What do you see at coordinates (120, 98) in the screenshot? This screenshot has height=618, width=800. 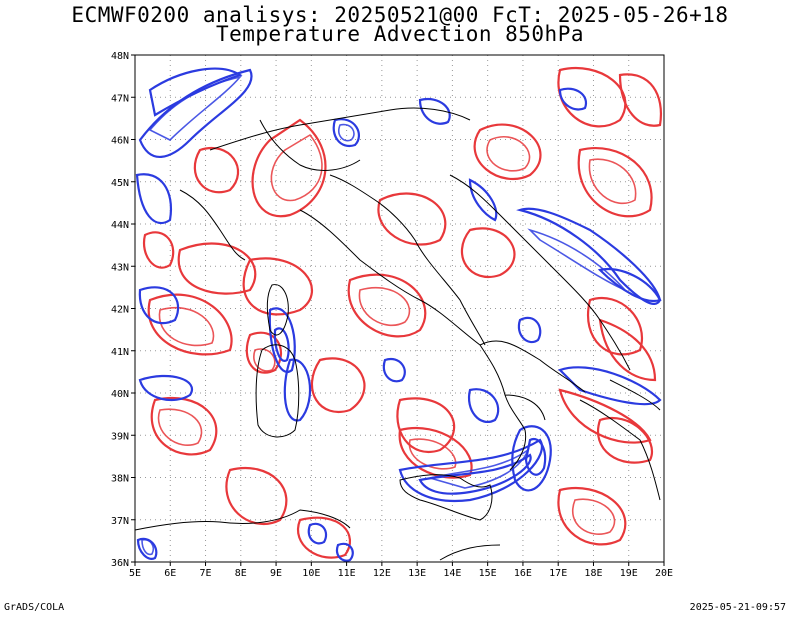 I see `lat-tick-label: 47N` at bounding box center [120, 98].